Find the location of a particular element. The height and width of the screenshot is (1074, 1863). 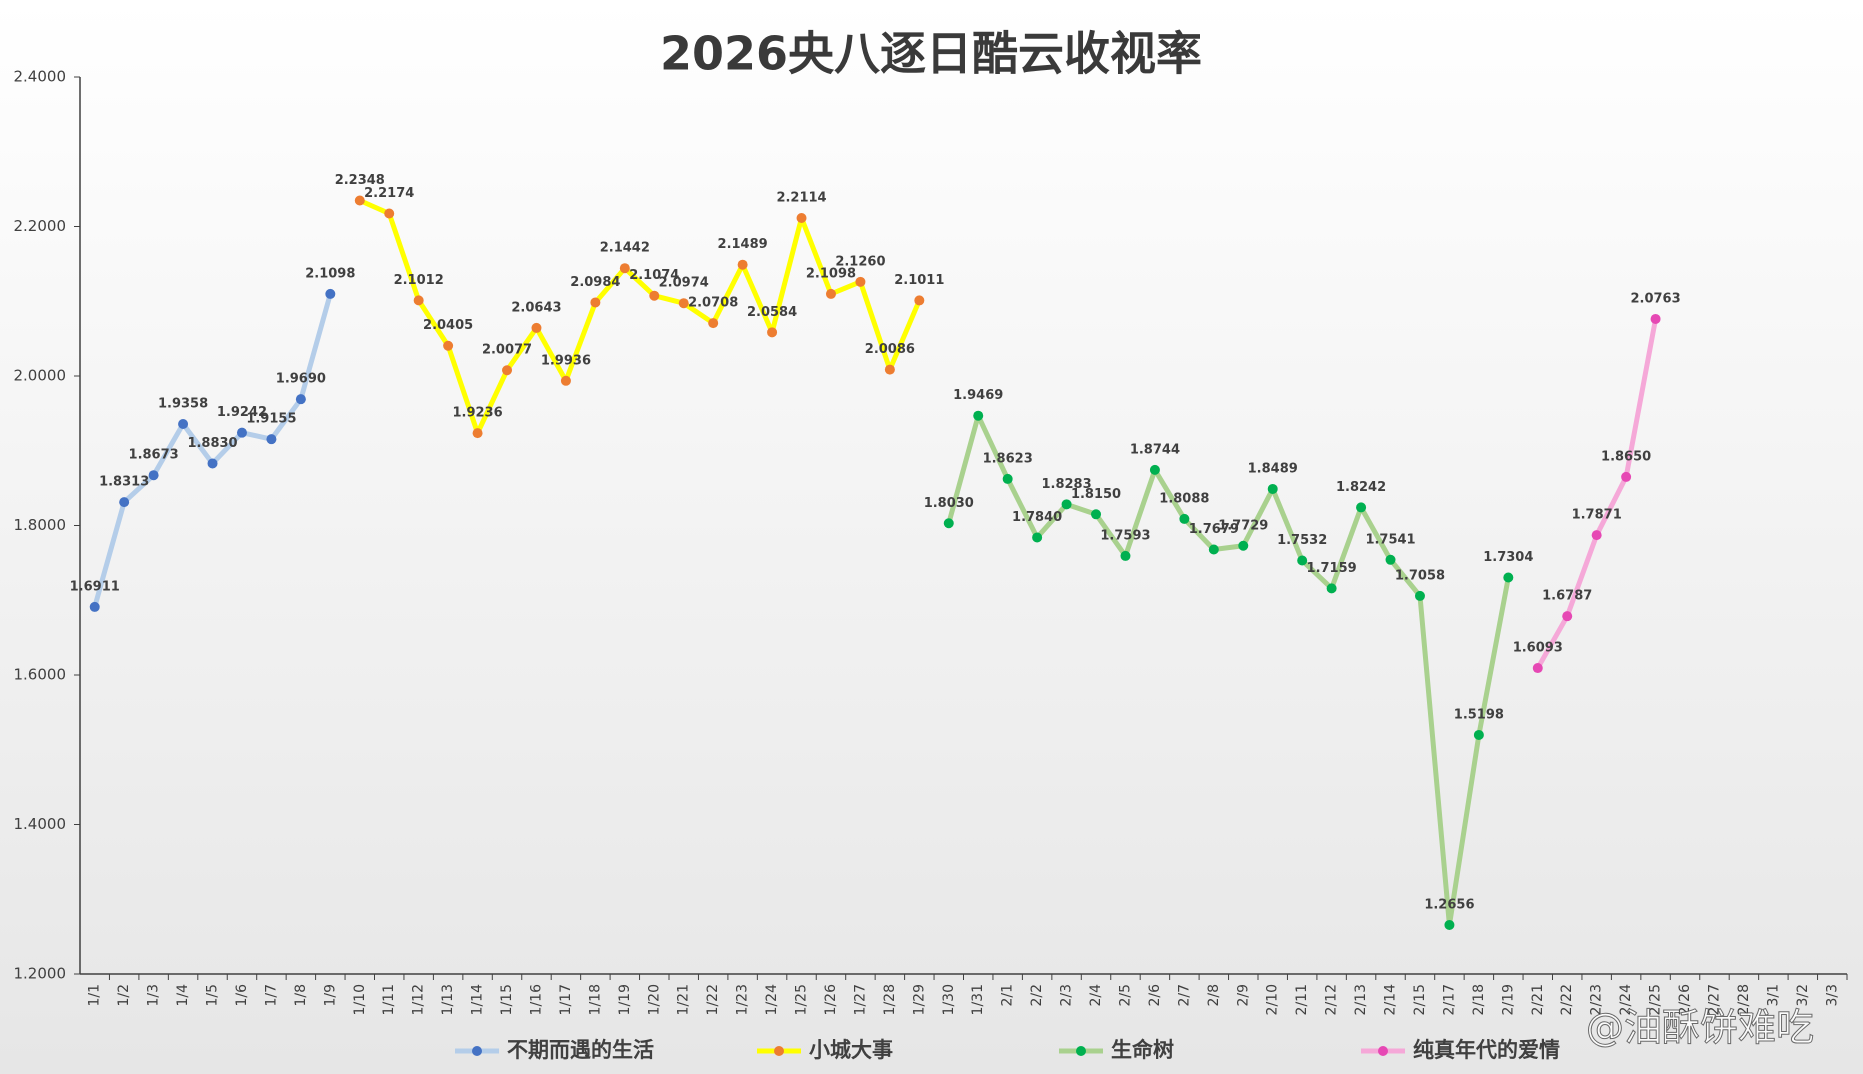

x-tick-label: 1/11 is located at coordinates (389, 999).